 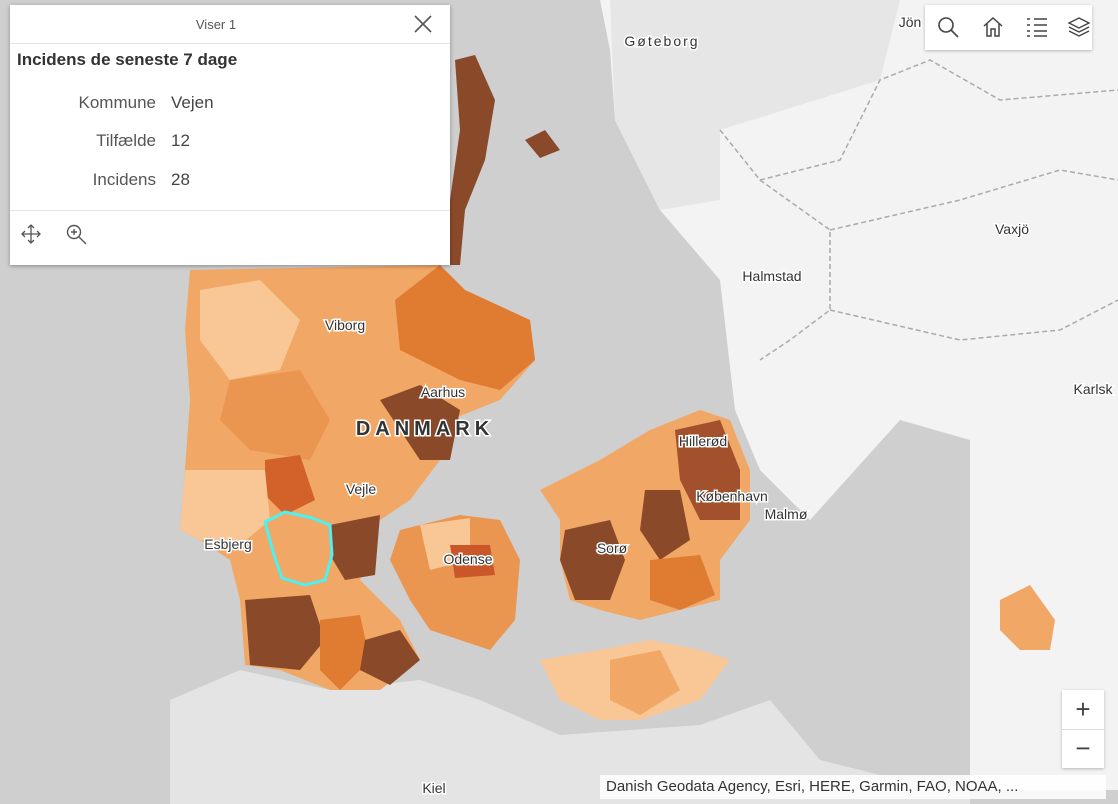 I want to click on place-label: Vaxjö, so click(x=1012, y=229).